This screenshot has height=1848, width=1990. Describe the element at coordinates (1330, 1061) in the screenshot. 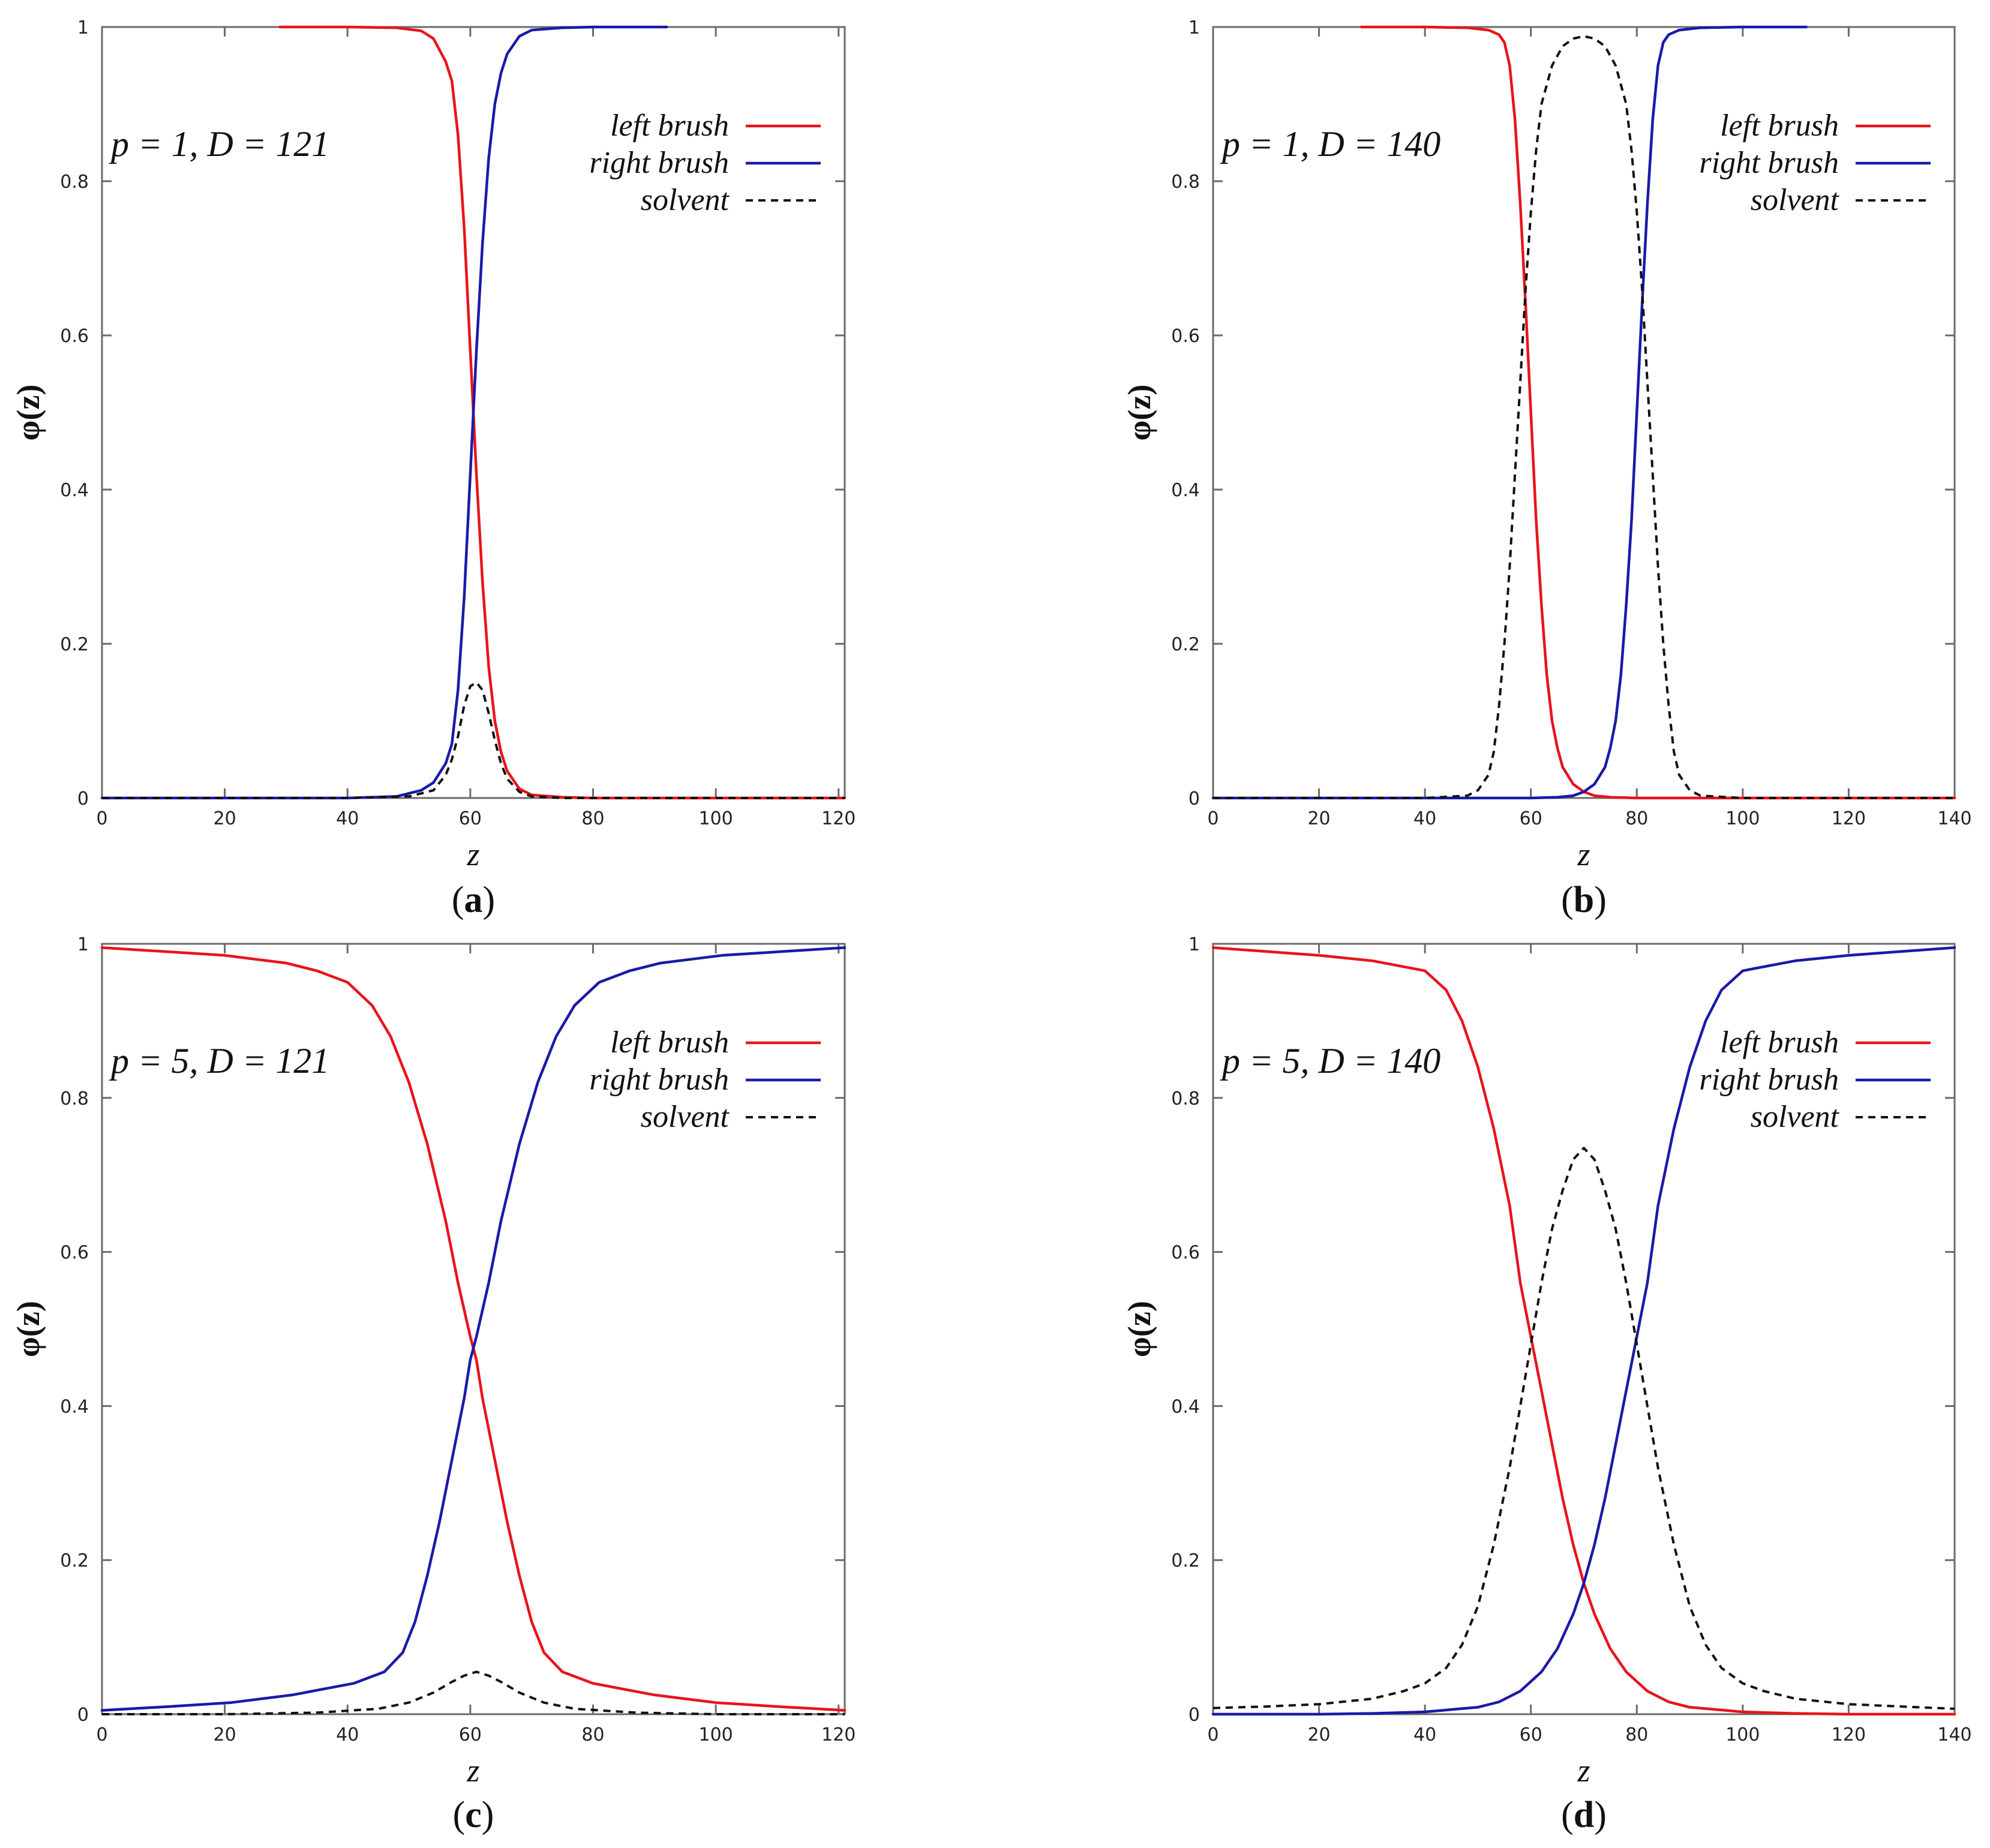

I see `panel-annotation: p = 5, D = 140` at that location.